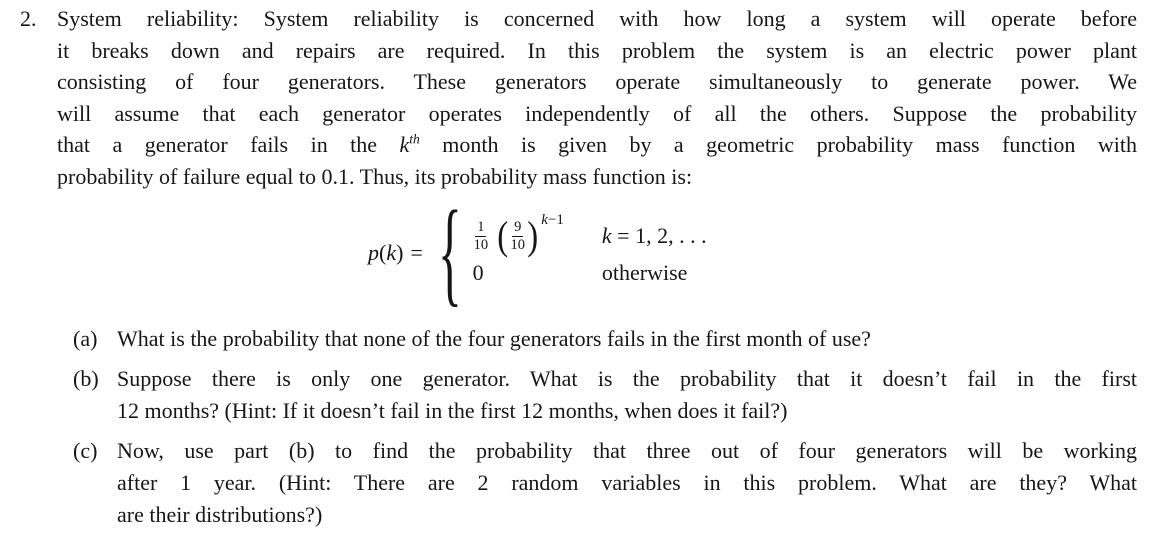  Describe the element at coordinates (228, 145) in the screenshot. I see `intro-line-5-pre: that a generator fails in the` at that location.